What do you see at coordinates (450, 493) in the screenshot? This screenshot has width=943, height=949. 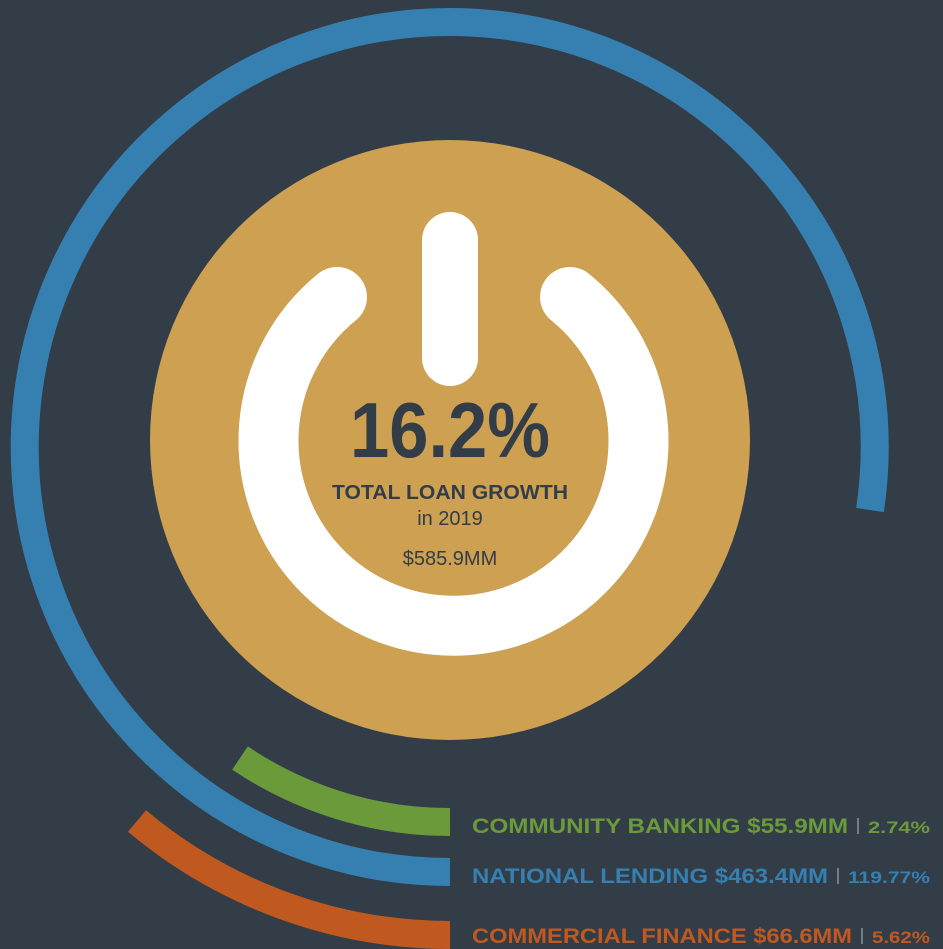 I see `caption: TOTAL LOAN GROWTH` at bounding box center [450, 493].